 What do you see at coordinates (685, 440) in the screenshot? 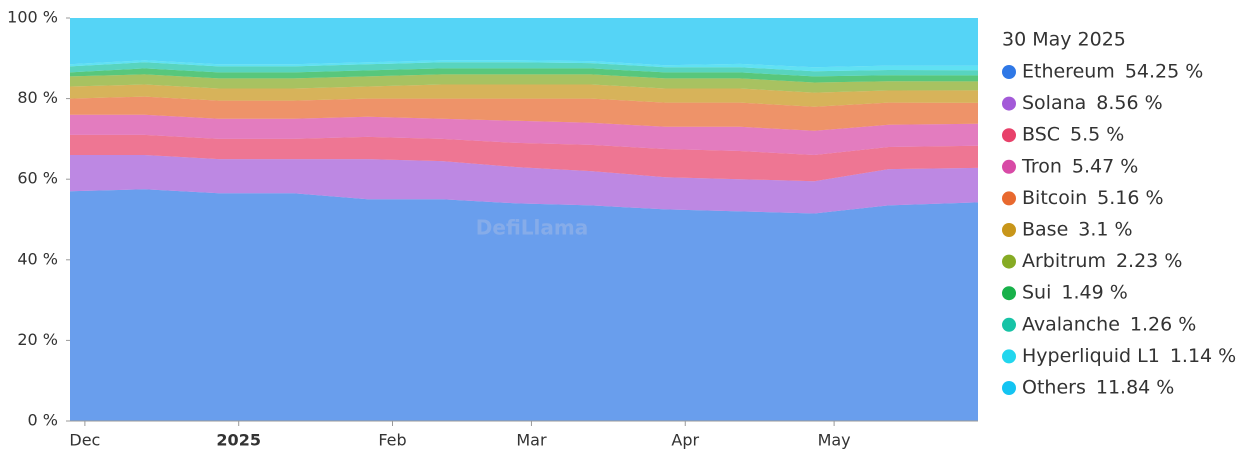
I see `x-tick-label: Apr` at bounding box center [685, 440].